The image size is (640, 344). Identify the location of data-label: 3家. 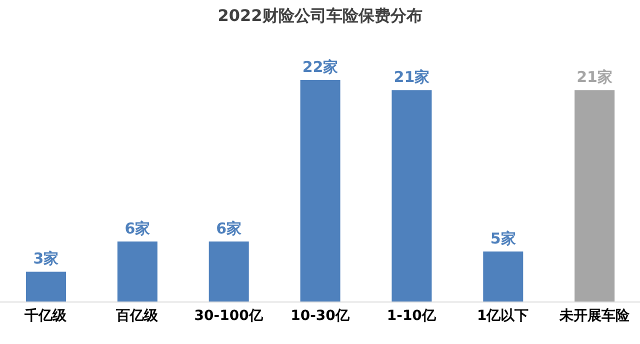
(46, 259).